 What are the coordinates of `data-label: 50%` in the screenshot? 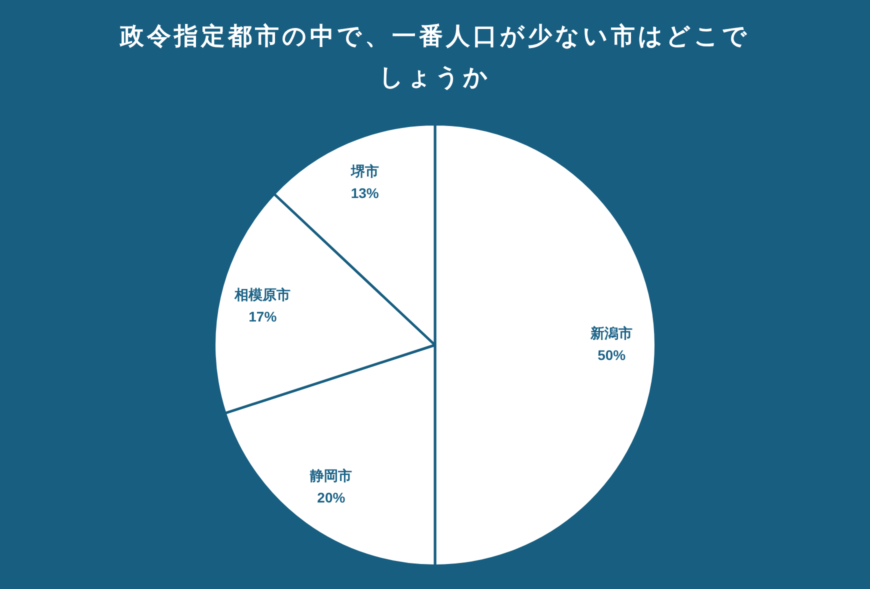 It's located at (612, 354).